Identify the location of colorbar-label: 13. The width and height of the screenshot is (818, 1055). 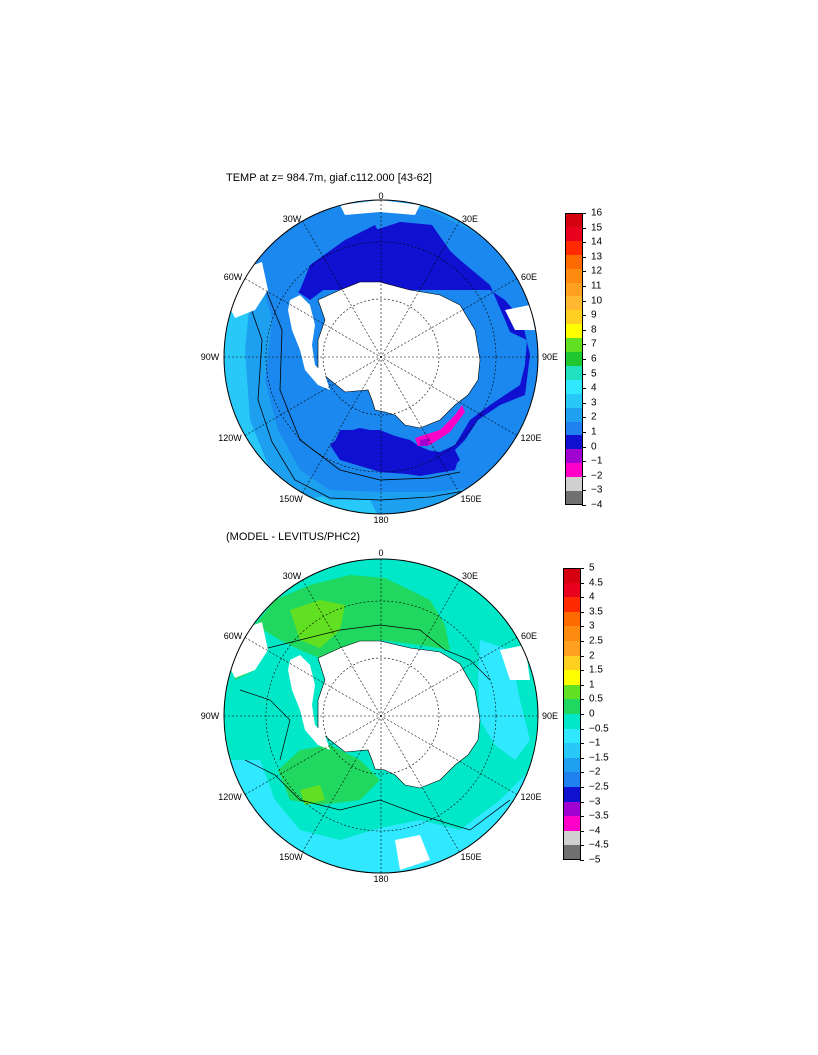
(597, 257).